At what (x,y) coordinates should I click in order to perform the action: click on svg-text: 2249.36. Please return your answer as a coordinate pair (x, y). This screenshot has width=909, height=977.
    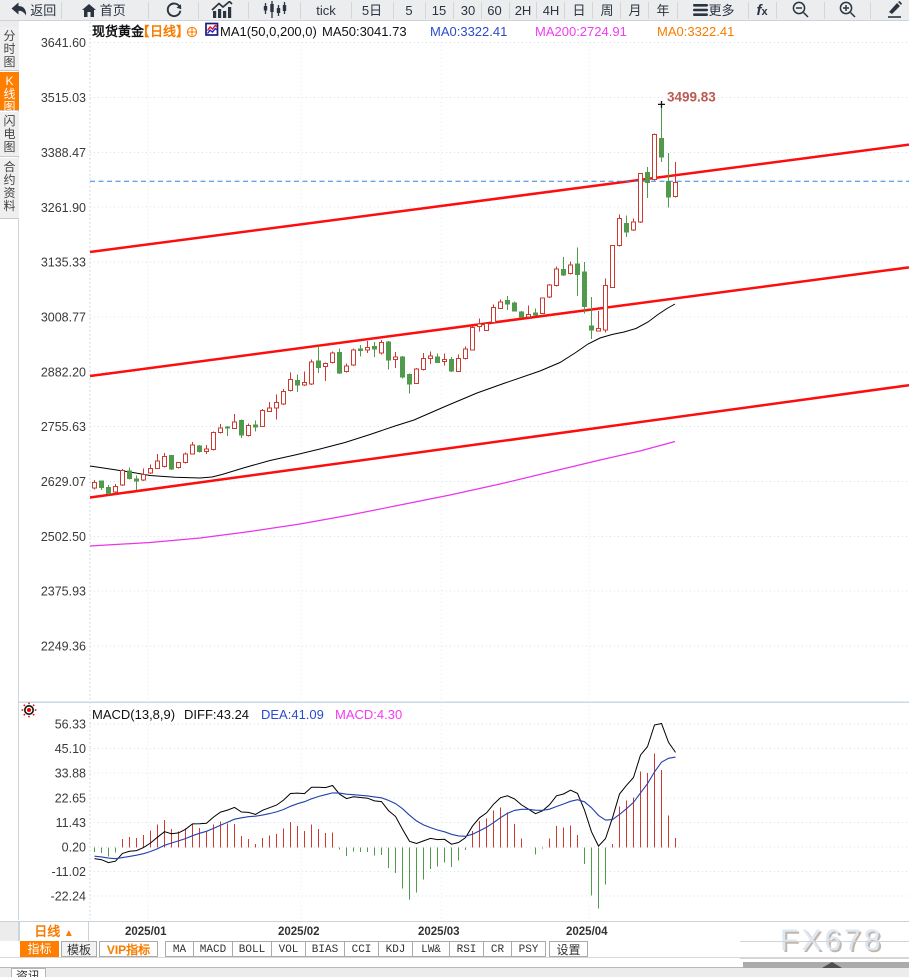
    Looking at the image, I should click on (63, 647).